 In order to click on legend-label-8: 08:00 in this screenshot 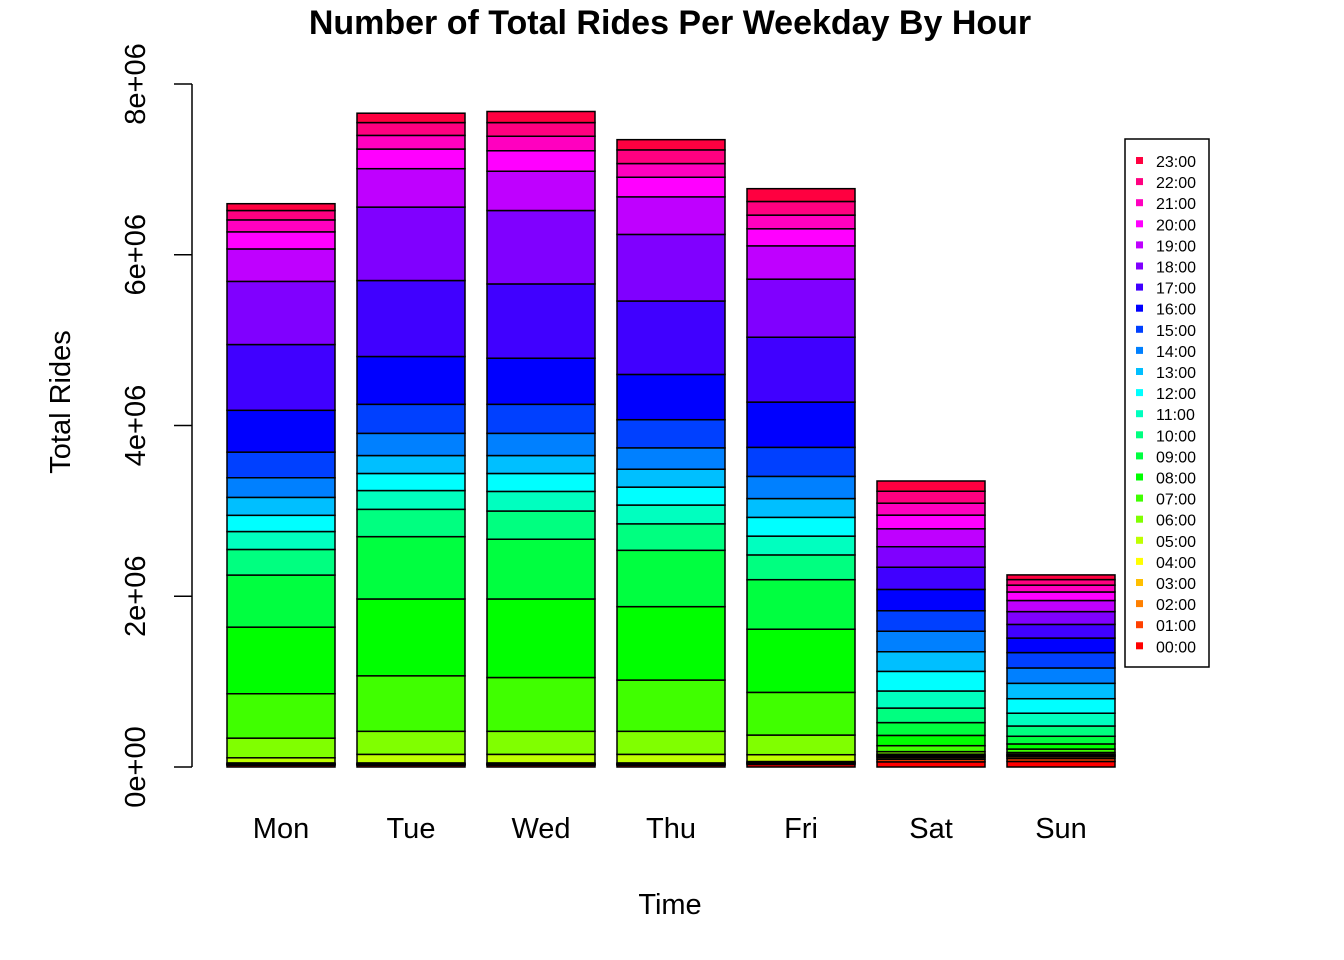, I will do `click(1176, 479)`.